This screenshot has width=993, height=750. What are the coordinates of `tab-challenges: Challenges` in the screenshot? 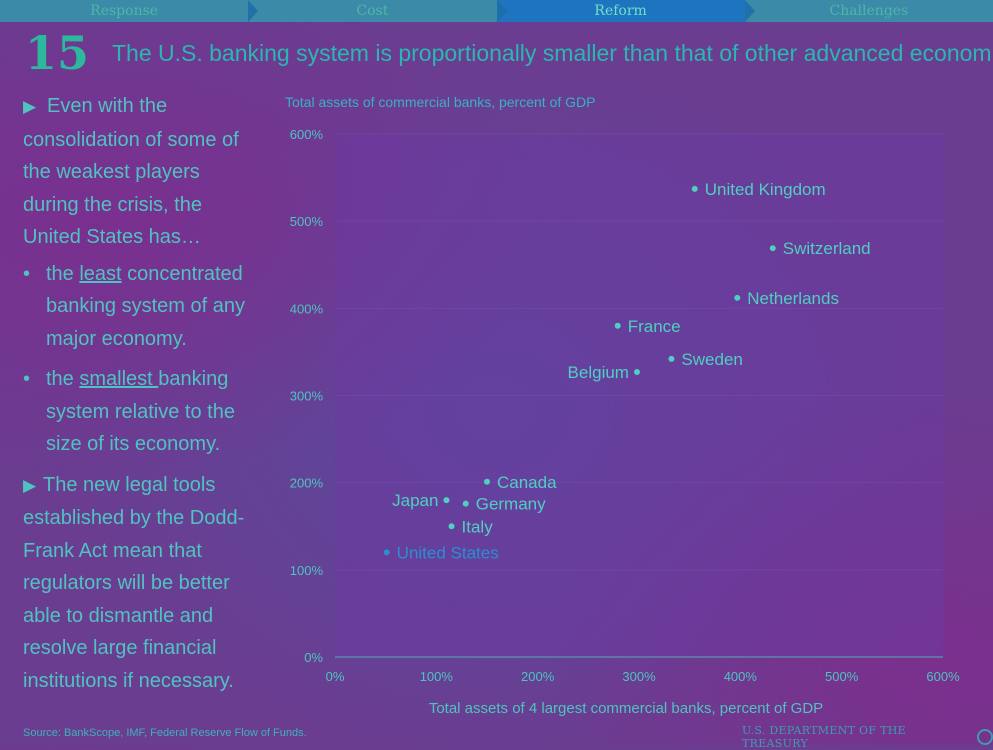 It's located at (869, 11).